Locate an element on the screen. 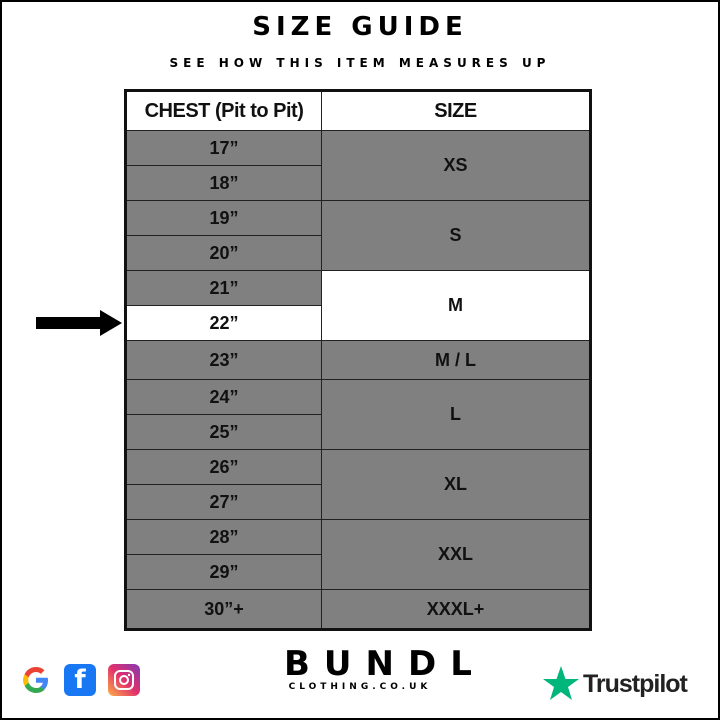 The height and width of the screenshot is (720, 720). table-row: 27” is located at coordinates (358, 502).